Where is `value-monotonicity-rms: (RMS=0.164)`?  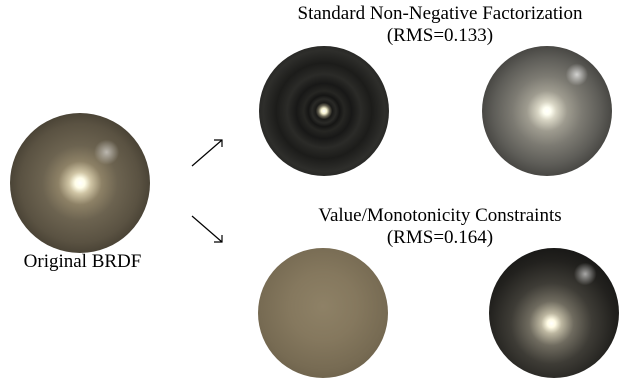
value-monotonicity-rms: (RMS=0.164) is located at coordinates (440, 237).